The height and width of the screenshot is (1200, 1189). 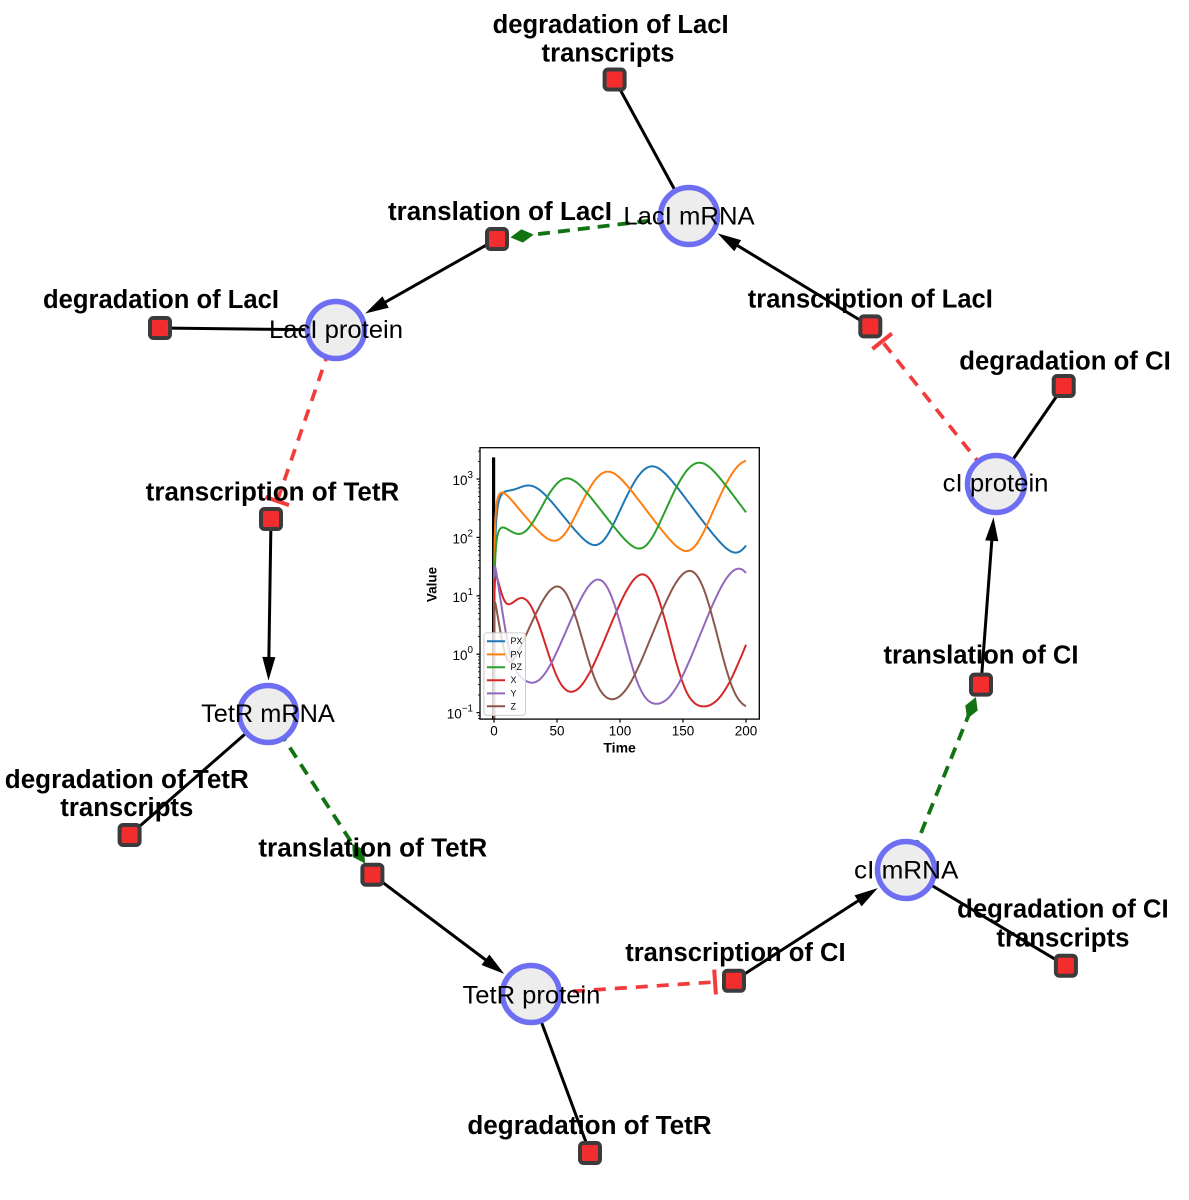 What do you see at coordinates (870, 299) in the screenshot?
I see `svg-text: transcription of LacI` at bounding box center [870, 299].